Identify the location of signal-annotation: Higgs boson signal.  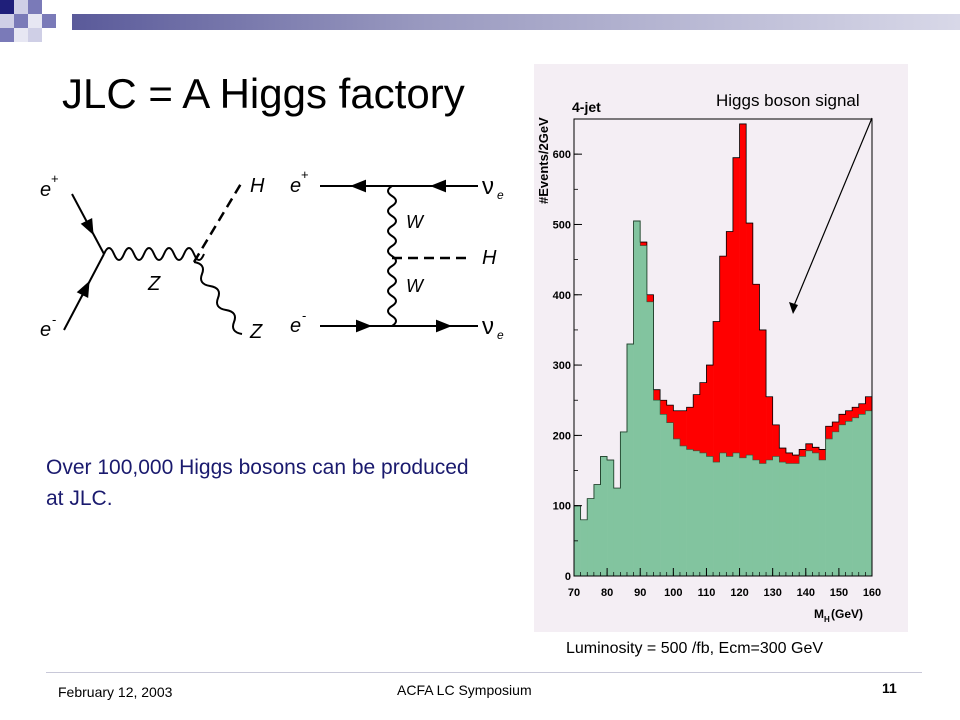
(788, 100).